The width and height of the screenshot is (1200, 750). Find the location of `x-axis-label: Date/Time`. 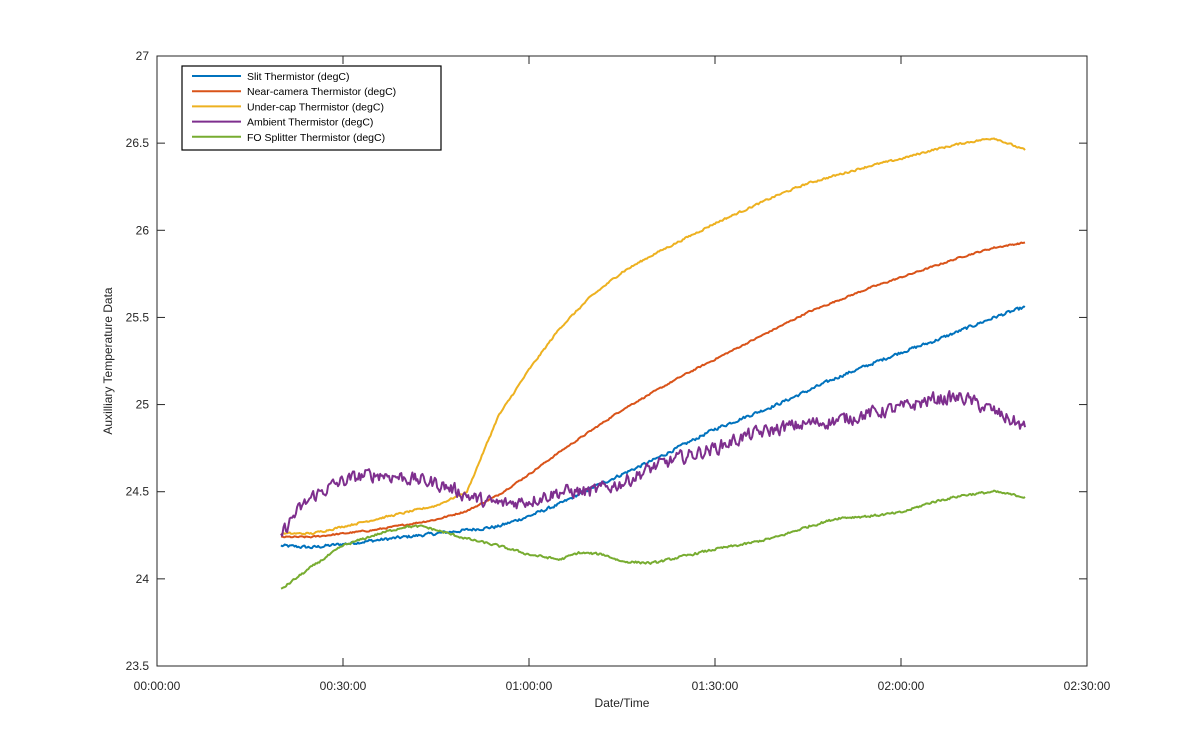

x-axis-label: Date/Time is located at coordinates (622, 703).